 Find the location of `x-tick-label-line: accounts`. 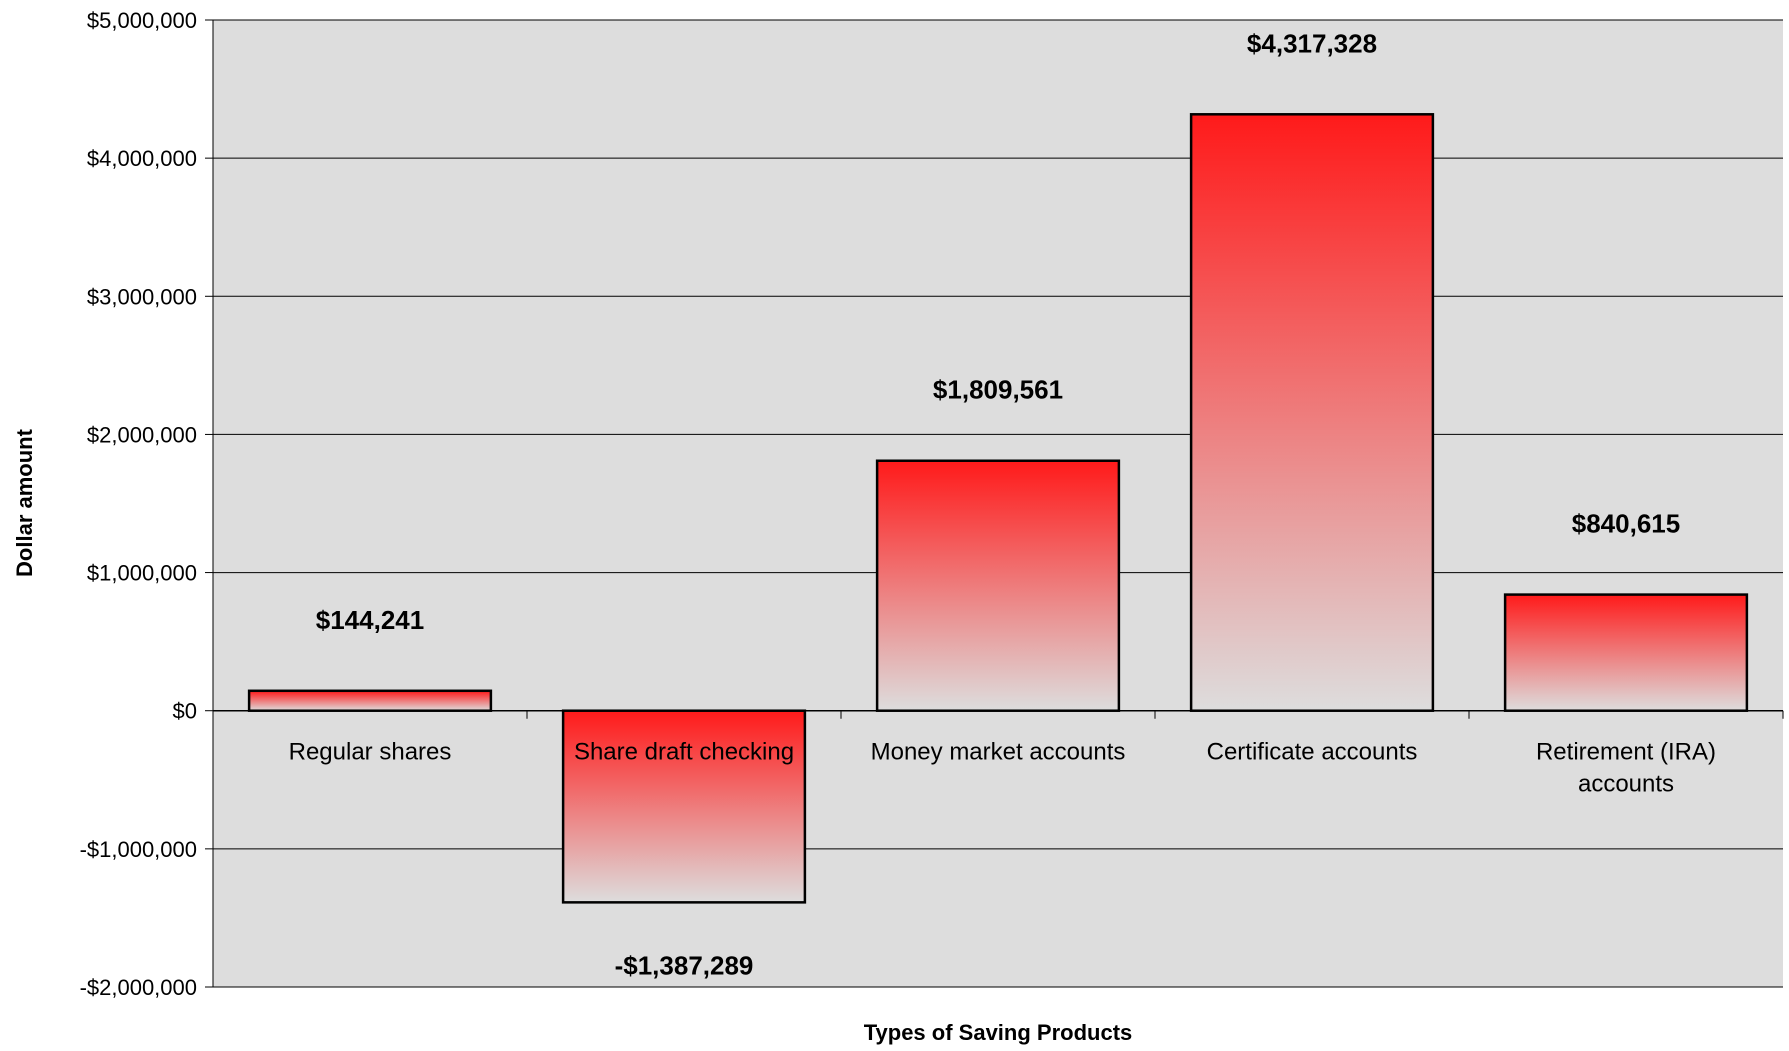

x-tick-label-line: accounts is located at coordinates (1626, 784).